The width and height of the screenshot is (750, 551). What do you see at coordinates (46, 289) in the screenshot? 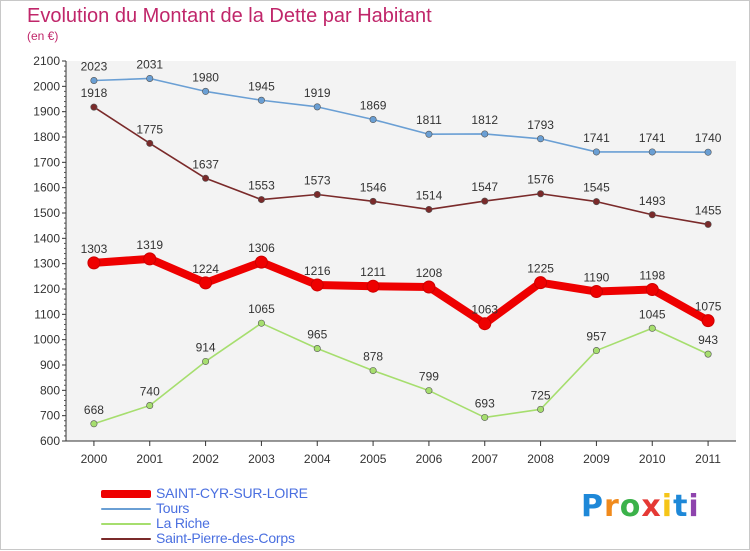
I see `y-tick-label: 1200` at bounding box center [46, 289].